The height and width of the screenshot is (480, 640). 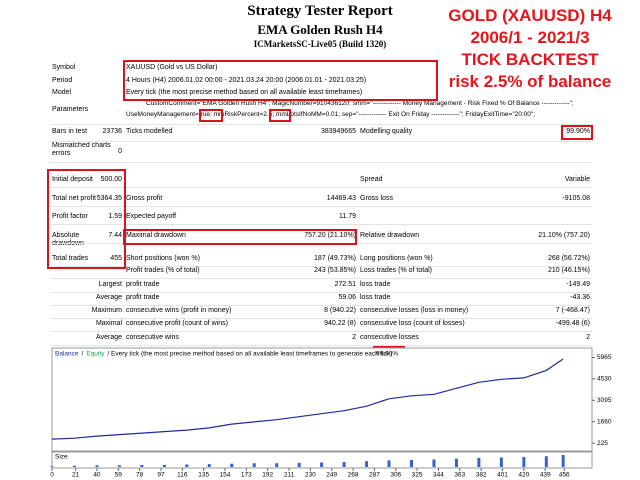 I want to click on field-label: Symbol, so click(x=64, y=67).